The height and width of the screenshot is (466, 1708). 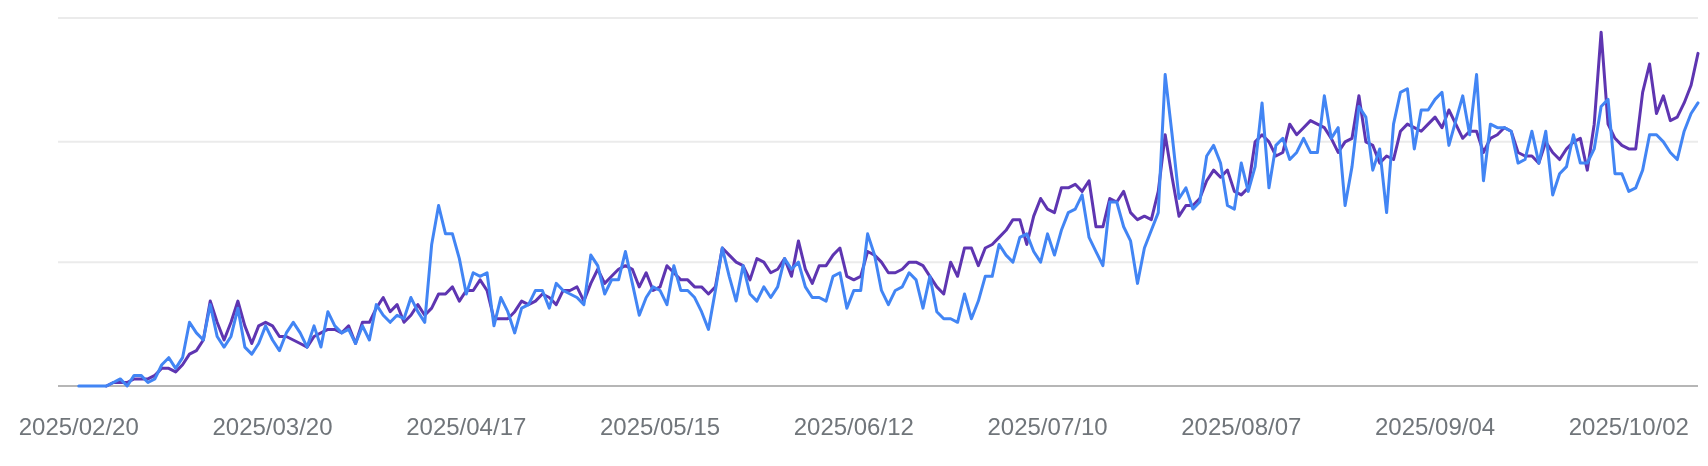 I want to click on x-tick-label: 2025/05/15, so click(x=660, y=426).